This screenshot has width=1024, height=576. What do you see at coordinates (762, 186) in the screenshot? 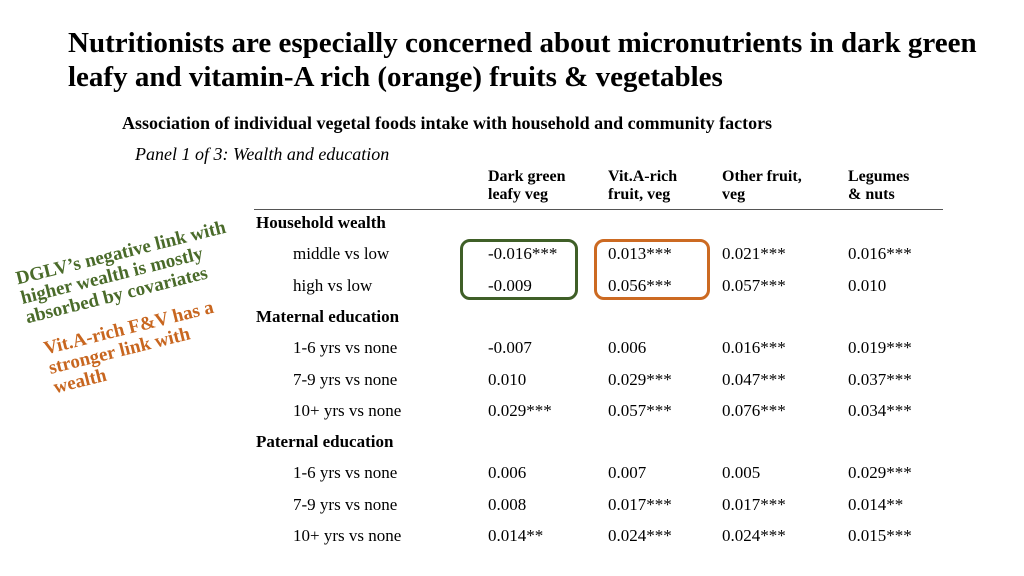
I see `column-header-other-fruit-veg: Other fruit, veg` at bounding box center [762, 186].